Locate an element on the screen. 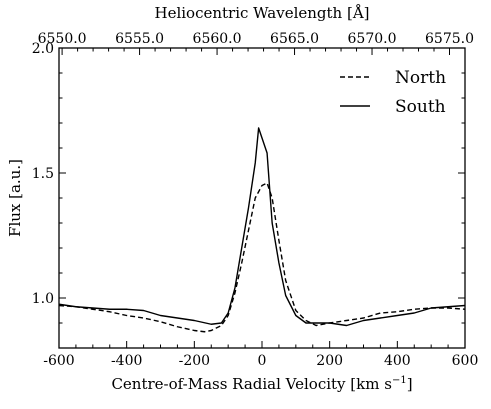 This screenshot has height=409, width=491. x-tick-label: 200 is located at coordinates (329, 361).